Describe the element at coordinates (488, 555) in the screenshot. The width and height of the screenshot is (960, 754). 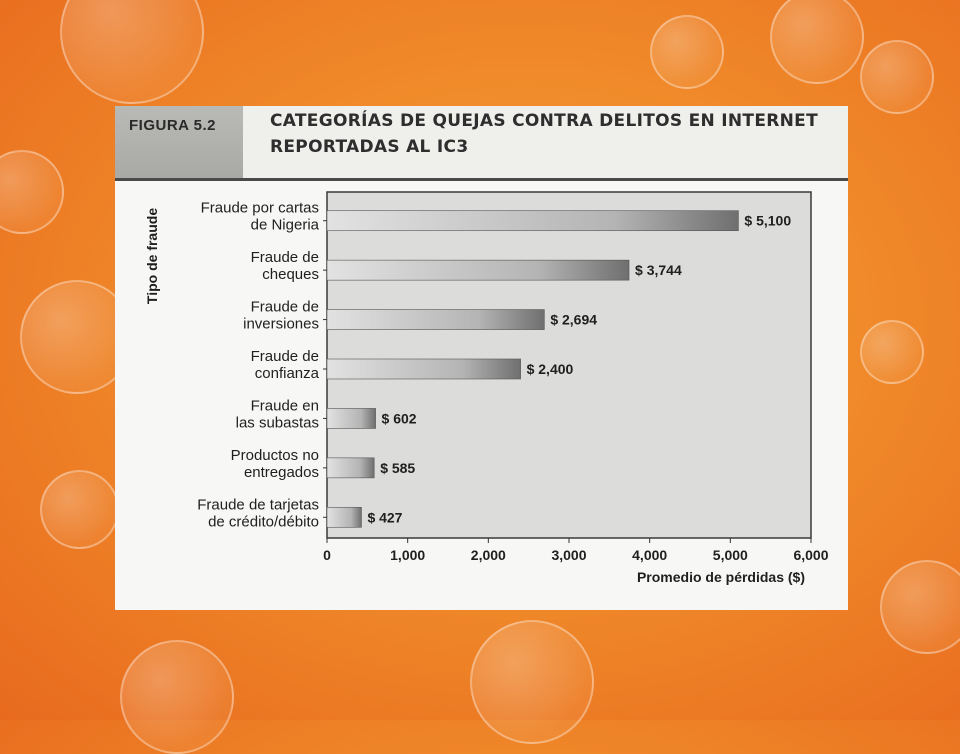
I see `x-tick-label: 2,000` at that location.